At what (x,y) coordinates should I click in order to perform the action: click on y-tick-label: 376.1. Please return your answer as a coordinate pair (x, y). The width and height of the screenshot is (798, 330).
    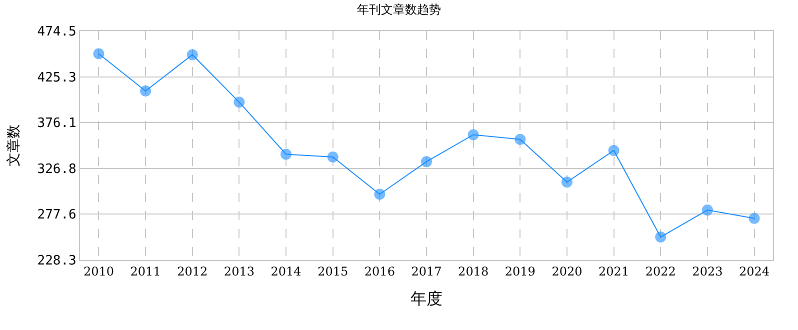
    Looking at the image, I should click on (56, 124).